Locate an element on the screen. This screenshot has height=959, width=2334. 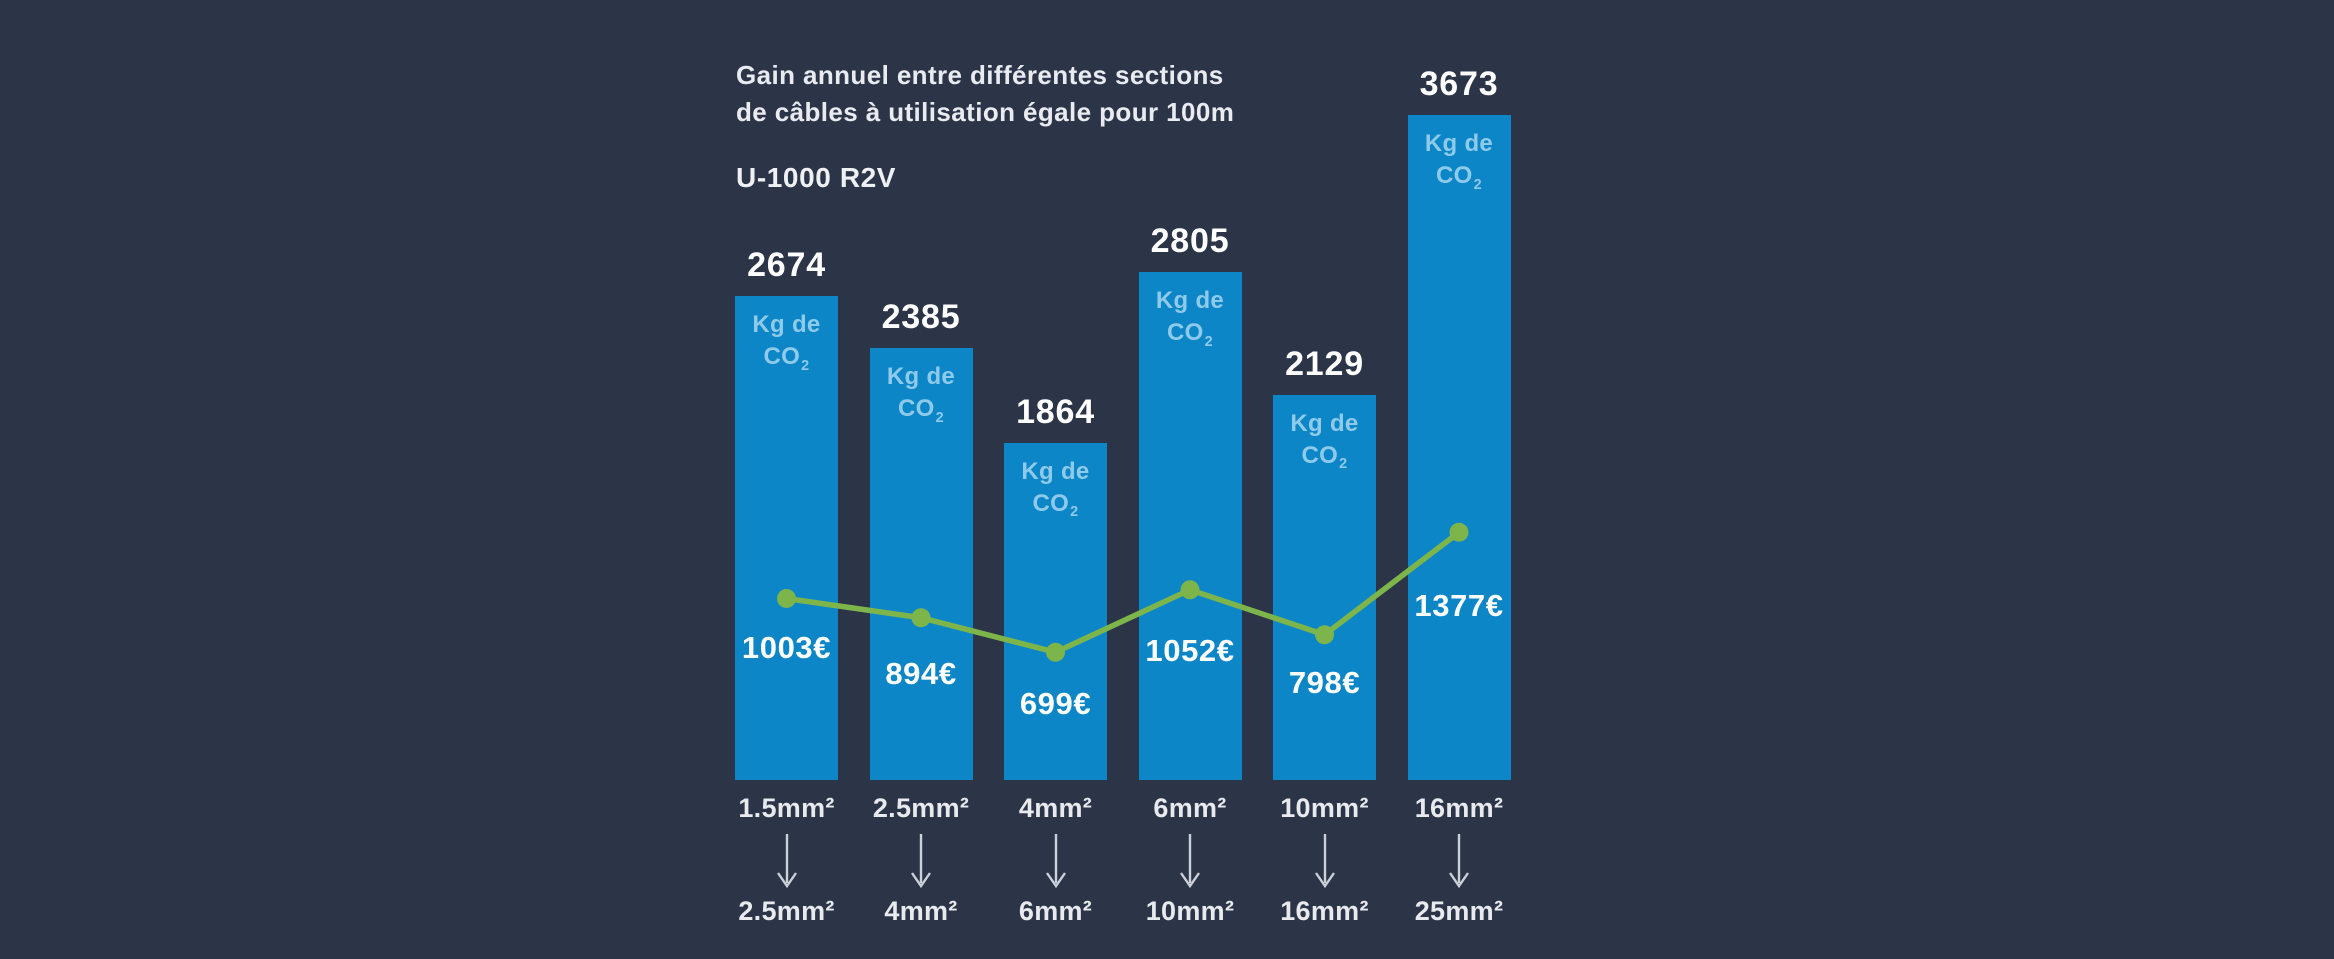
bar-value-label: 2805 is located at coordinates (1190, 241).